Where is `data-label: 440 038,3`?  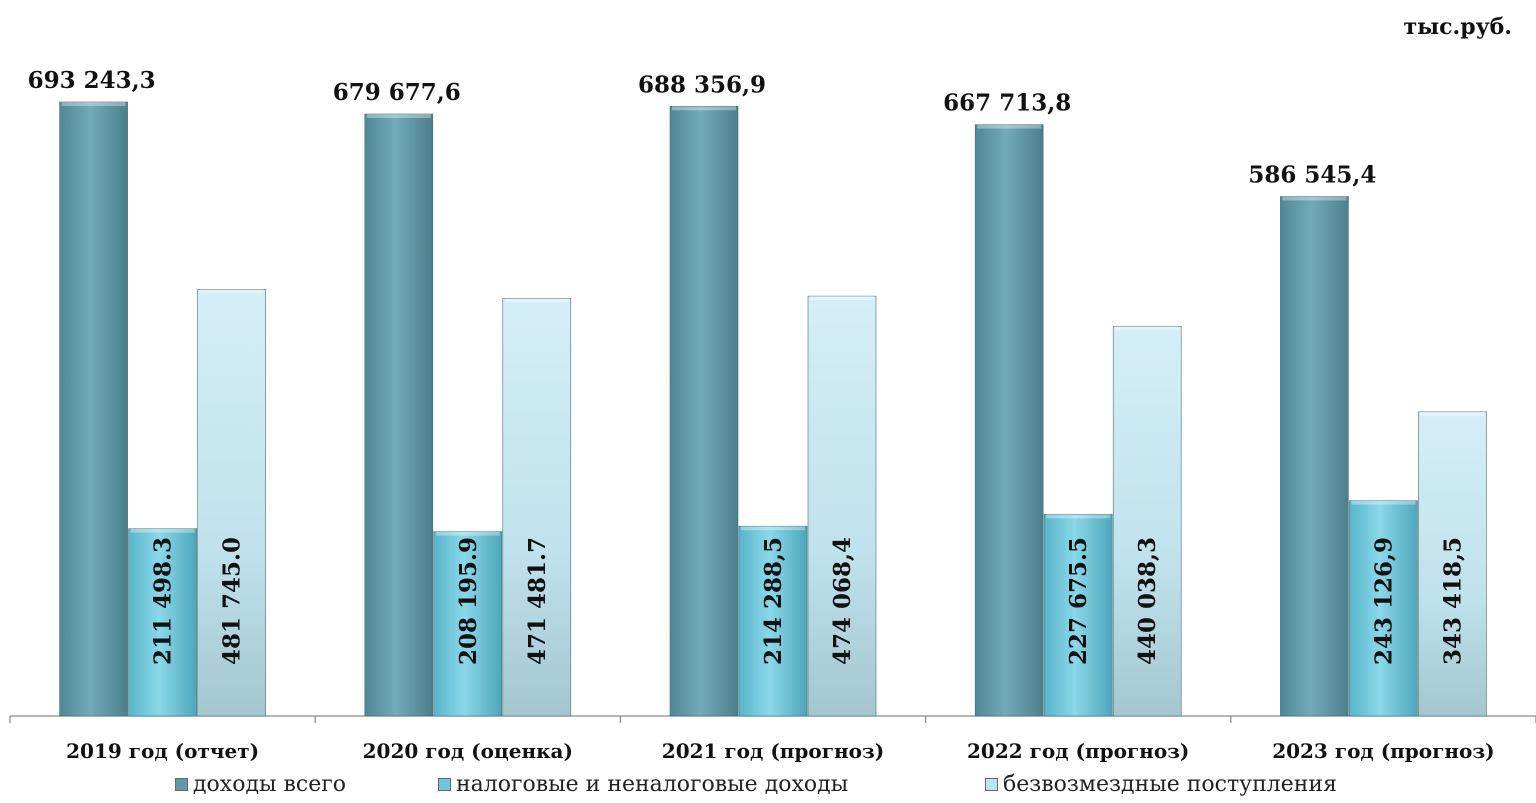 data-label: 440 038,3 is located at coordinates (1147, 601).